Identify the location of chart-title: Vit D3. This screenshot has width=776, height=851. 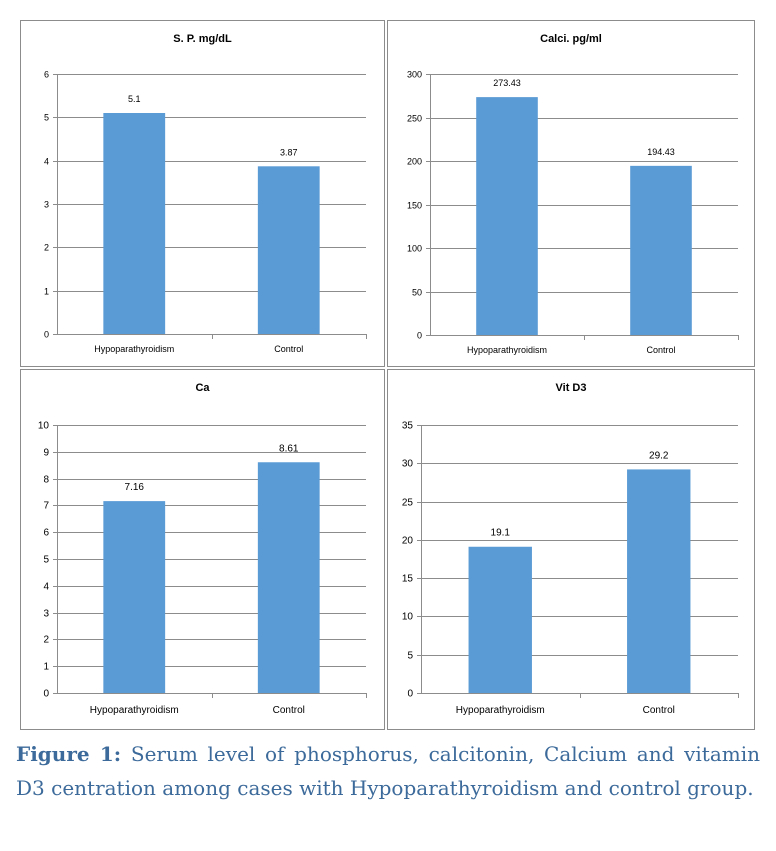
(571, 388).